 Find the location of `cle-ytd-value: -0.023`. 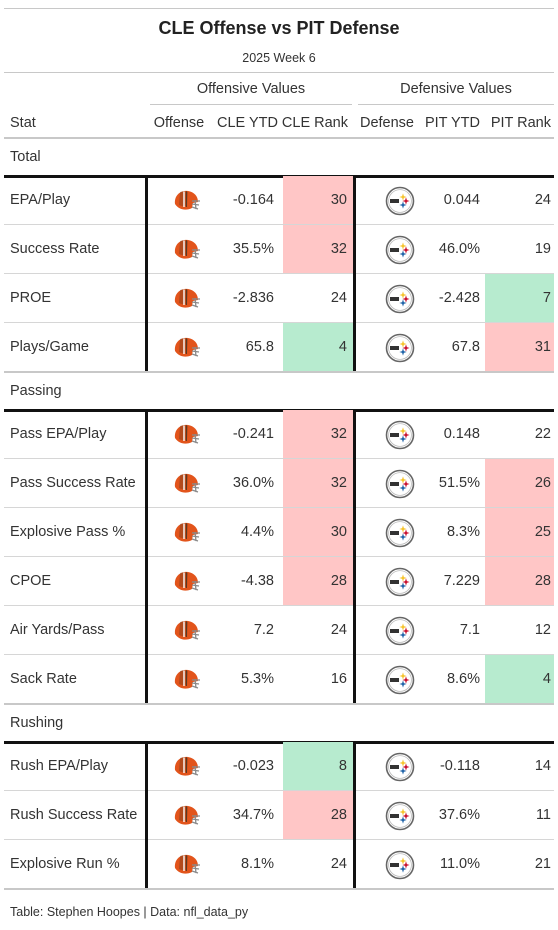

cle-ytd-value: -0.023 is located at coordinates (253, 766).